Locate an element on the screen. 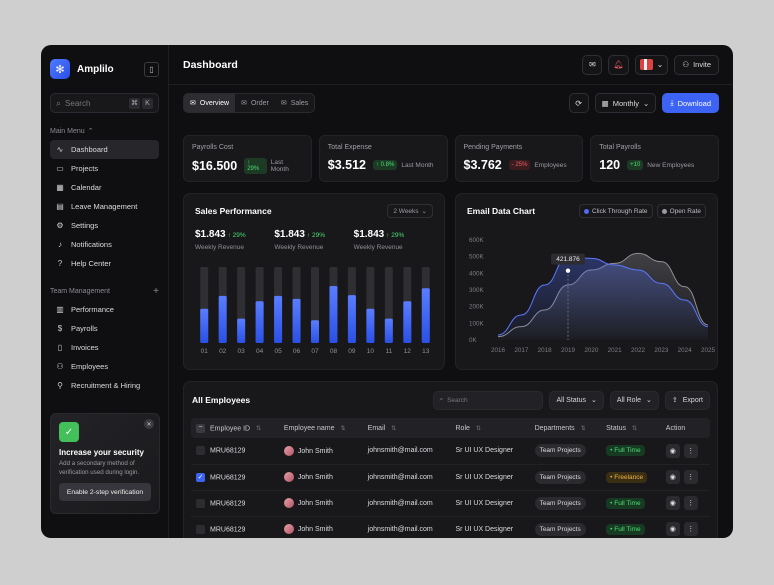  x-tick-label: 04 is located at coordinates (260, 351).